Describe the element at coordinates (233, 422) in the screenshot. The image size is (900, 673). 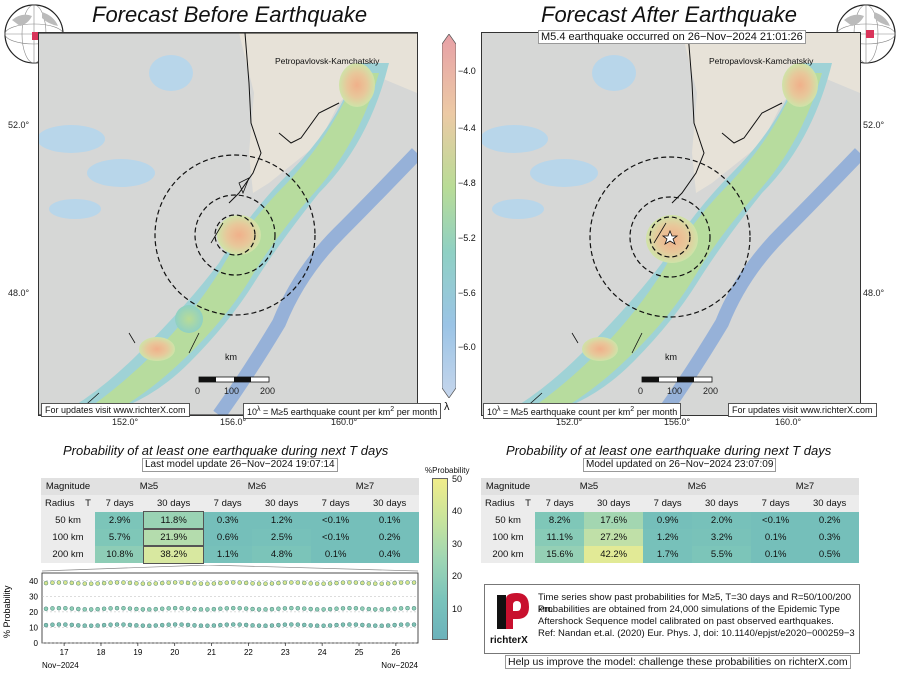
I see `left-lon-156: 156.0°` at that location.